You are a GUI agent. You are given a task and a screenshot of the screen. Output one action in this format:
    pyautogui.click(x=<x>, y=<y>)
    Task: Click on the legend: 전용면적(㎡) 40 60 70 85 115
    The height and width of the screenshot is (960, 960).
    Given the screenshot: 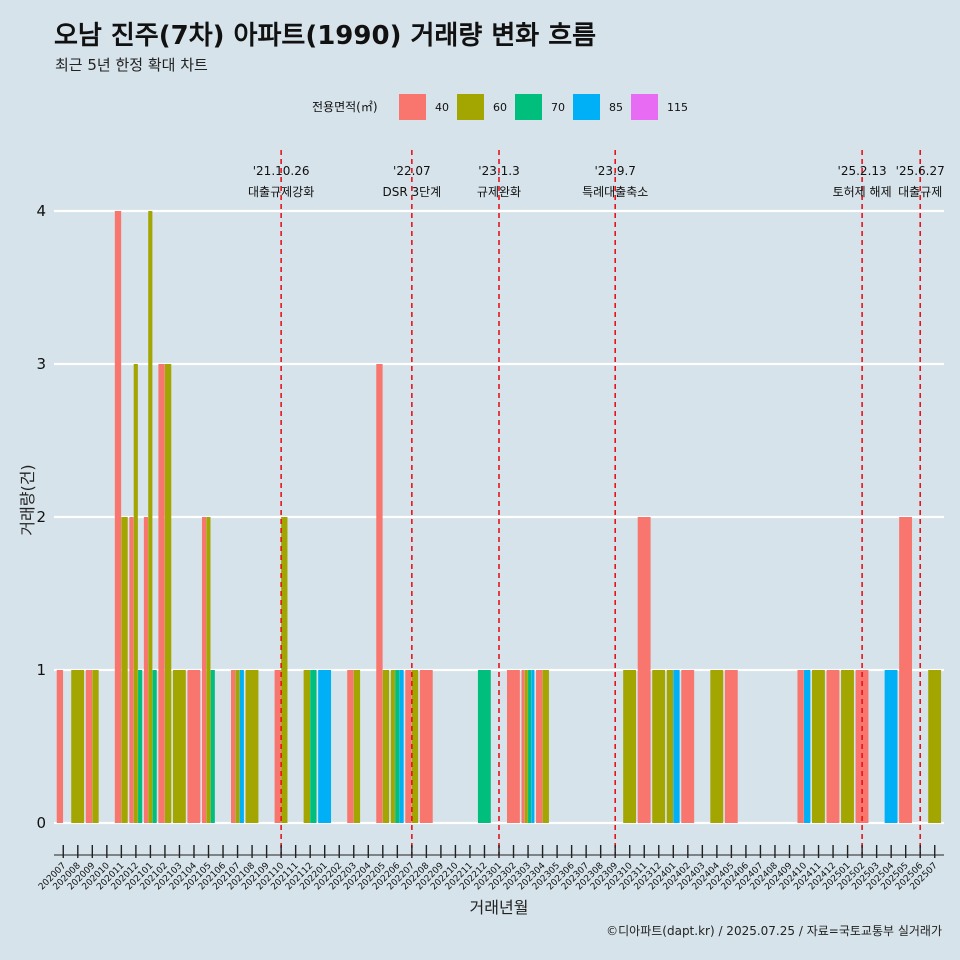 What is the action you would take?
    pyautogui.click(x=500, y=107)
    